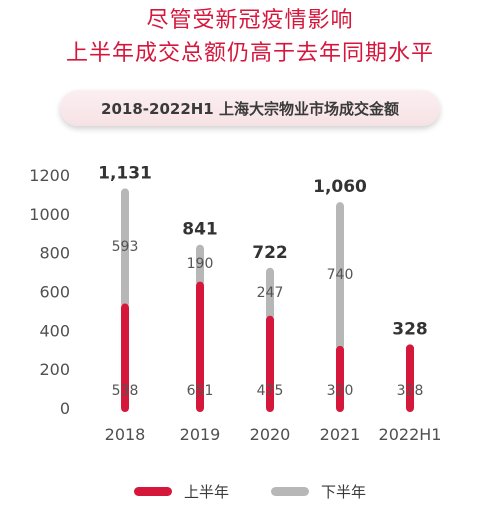 The image size is (500, 510). I want to click on bar-segment-label-first-half: 328, so click(410, 391).